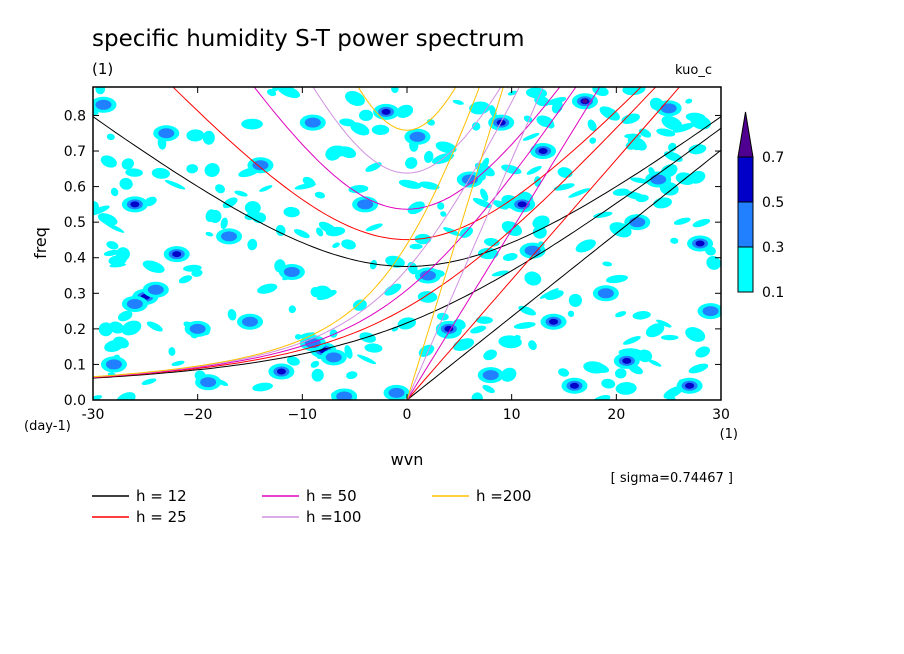  I want to click on chart-subtitle-left: (1), so click(102, 69).